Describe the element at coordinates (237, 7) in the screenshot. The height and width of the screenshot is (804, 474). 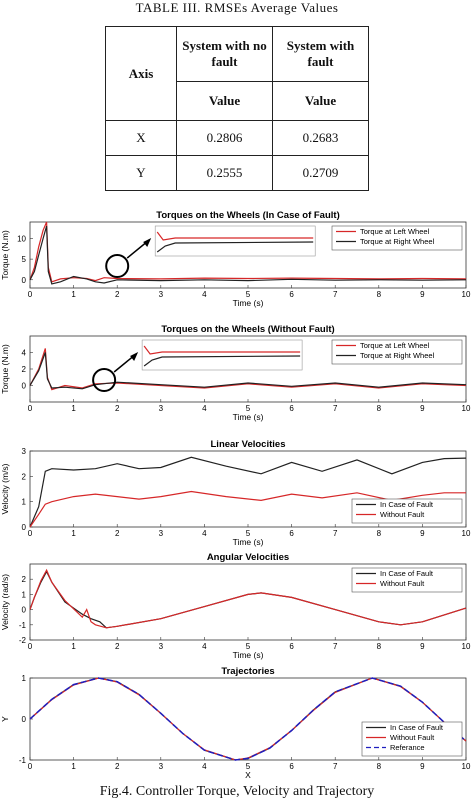
I see `table-caption: TABLE III. RMSEs Average Values` at that location.